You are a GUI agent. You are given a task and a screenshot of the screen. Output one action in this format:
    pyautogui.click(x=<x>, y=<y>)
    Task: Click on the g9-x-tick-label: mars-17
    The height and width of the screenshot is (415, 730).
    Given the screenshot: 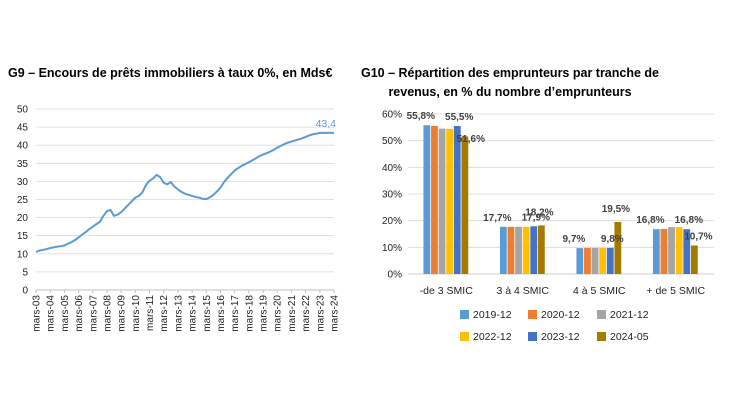 What is the action you would take?
    pyautogui.click(x=235, y=313)
    